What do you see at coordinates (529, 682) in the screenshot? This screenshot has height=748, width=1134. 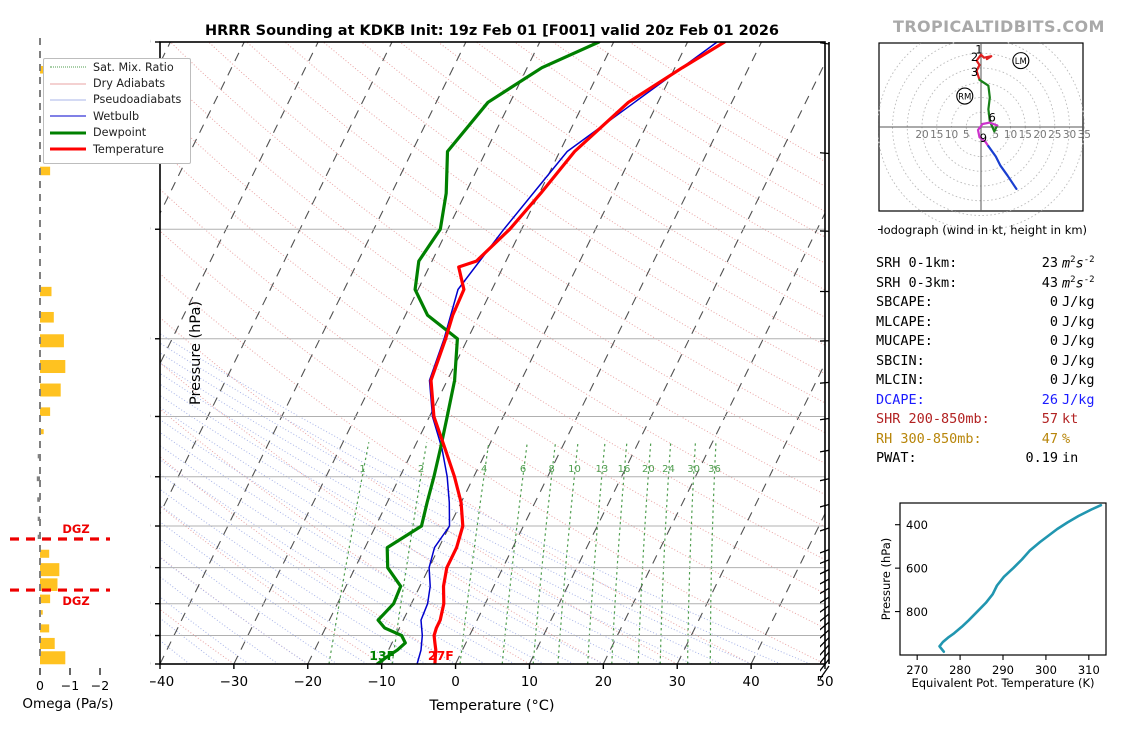 I see `xaxis-tick-label: 10` at bounding box center [529, 682].